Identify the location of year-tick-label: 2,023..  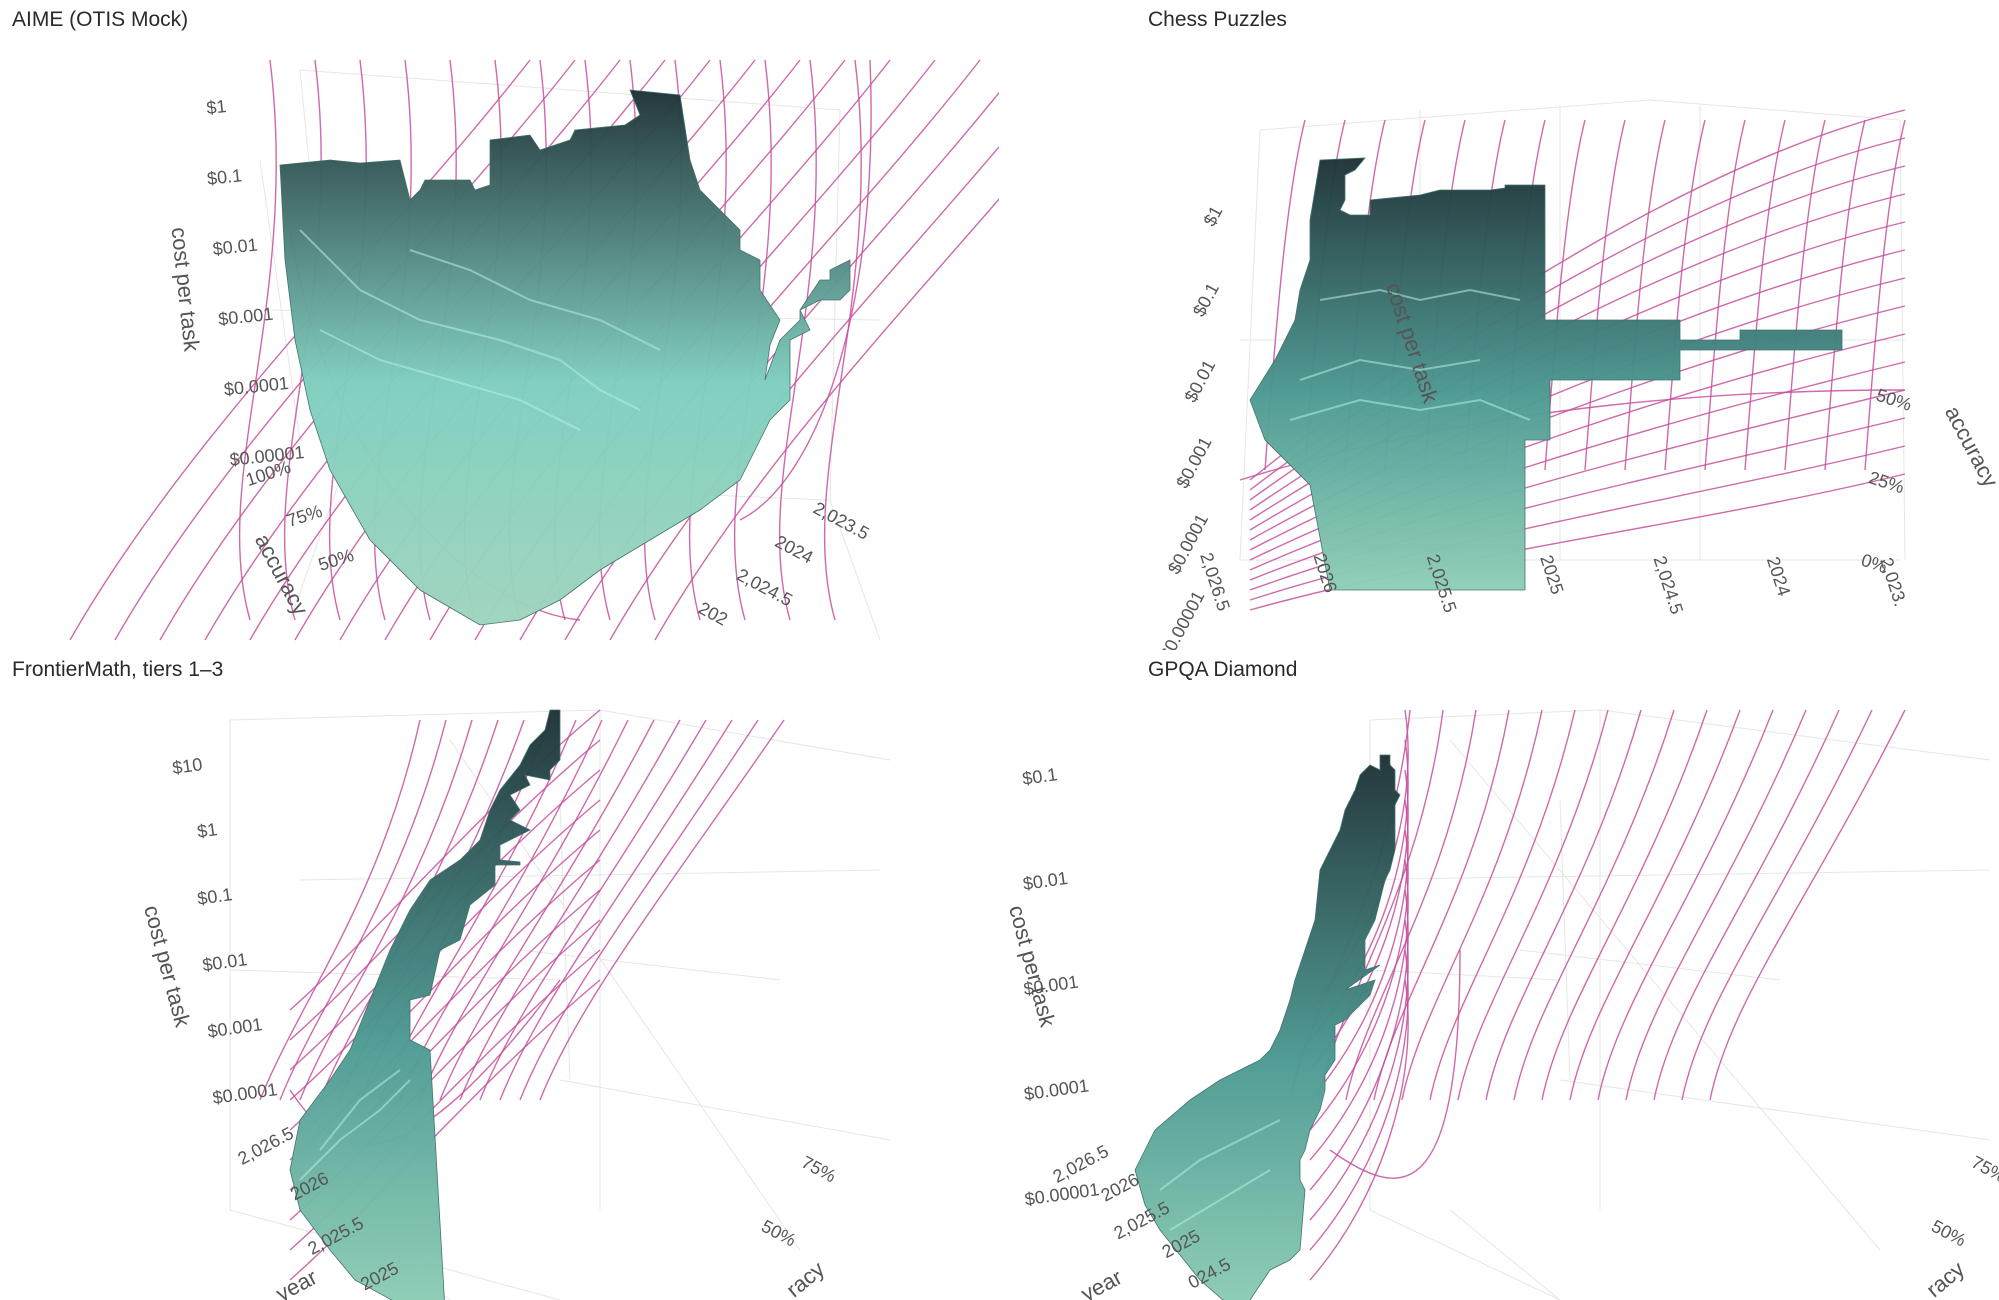
(1893, 582).